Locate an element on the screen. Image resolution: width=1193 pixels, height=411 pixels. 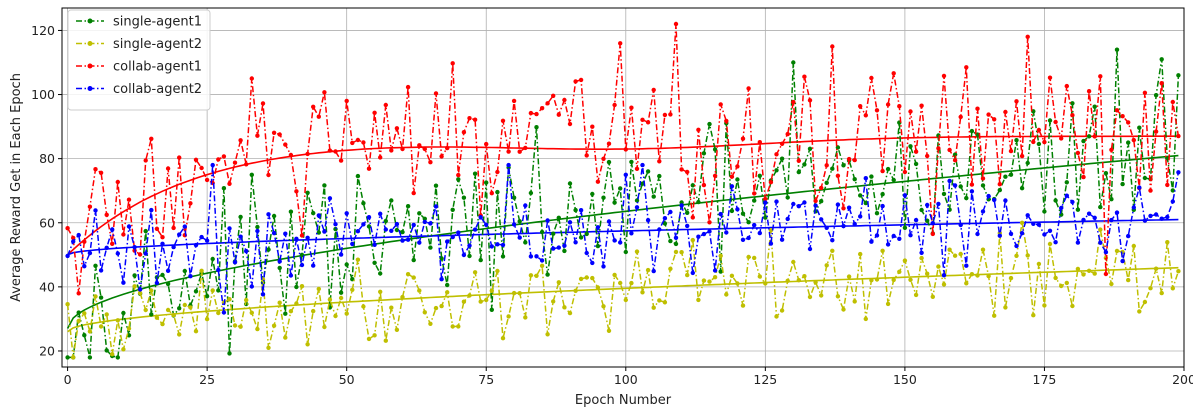
trend-line-collab-agent2 is located at coordinates (623, 237).